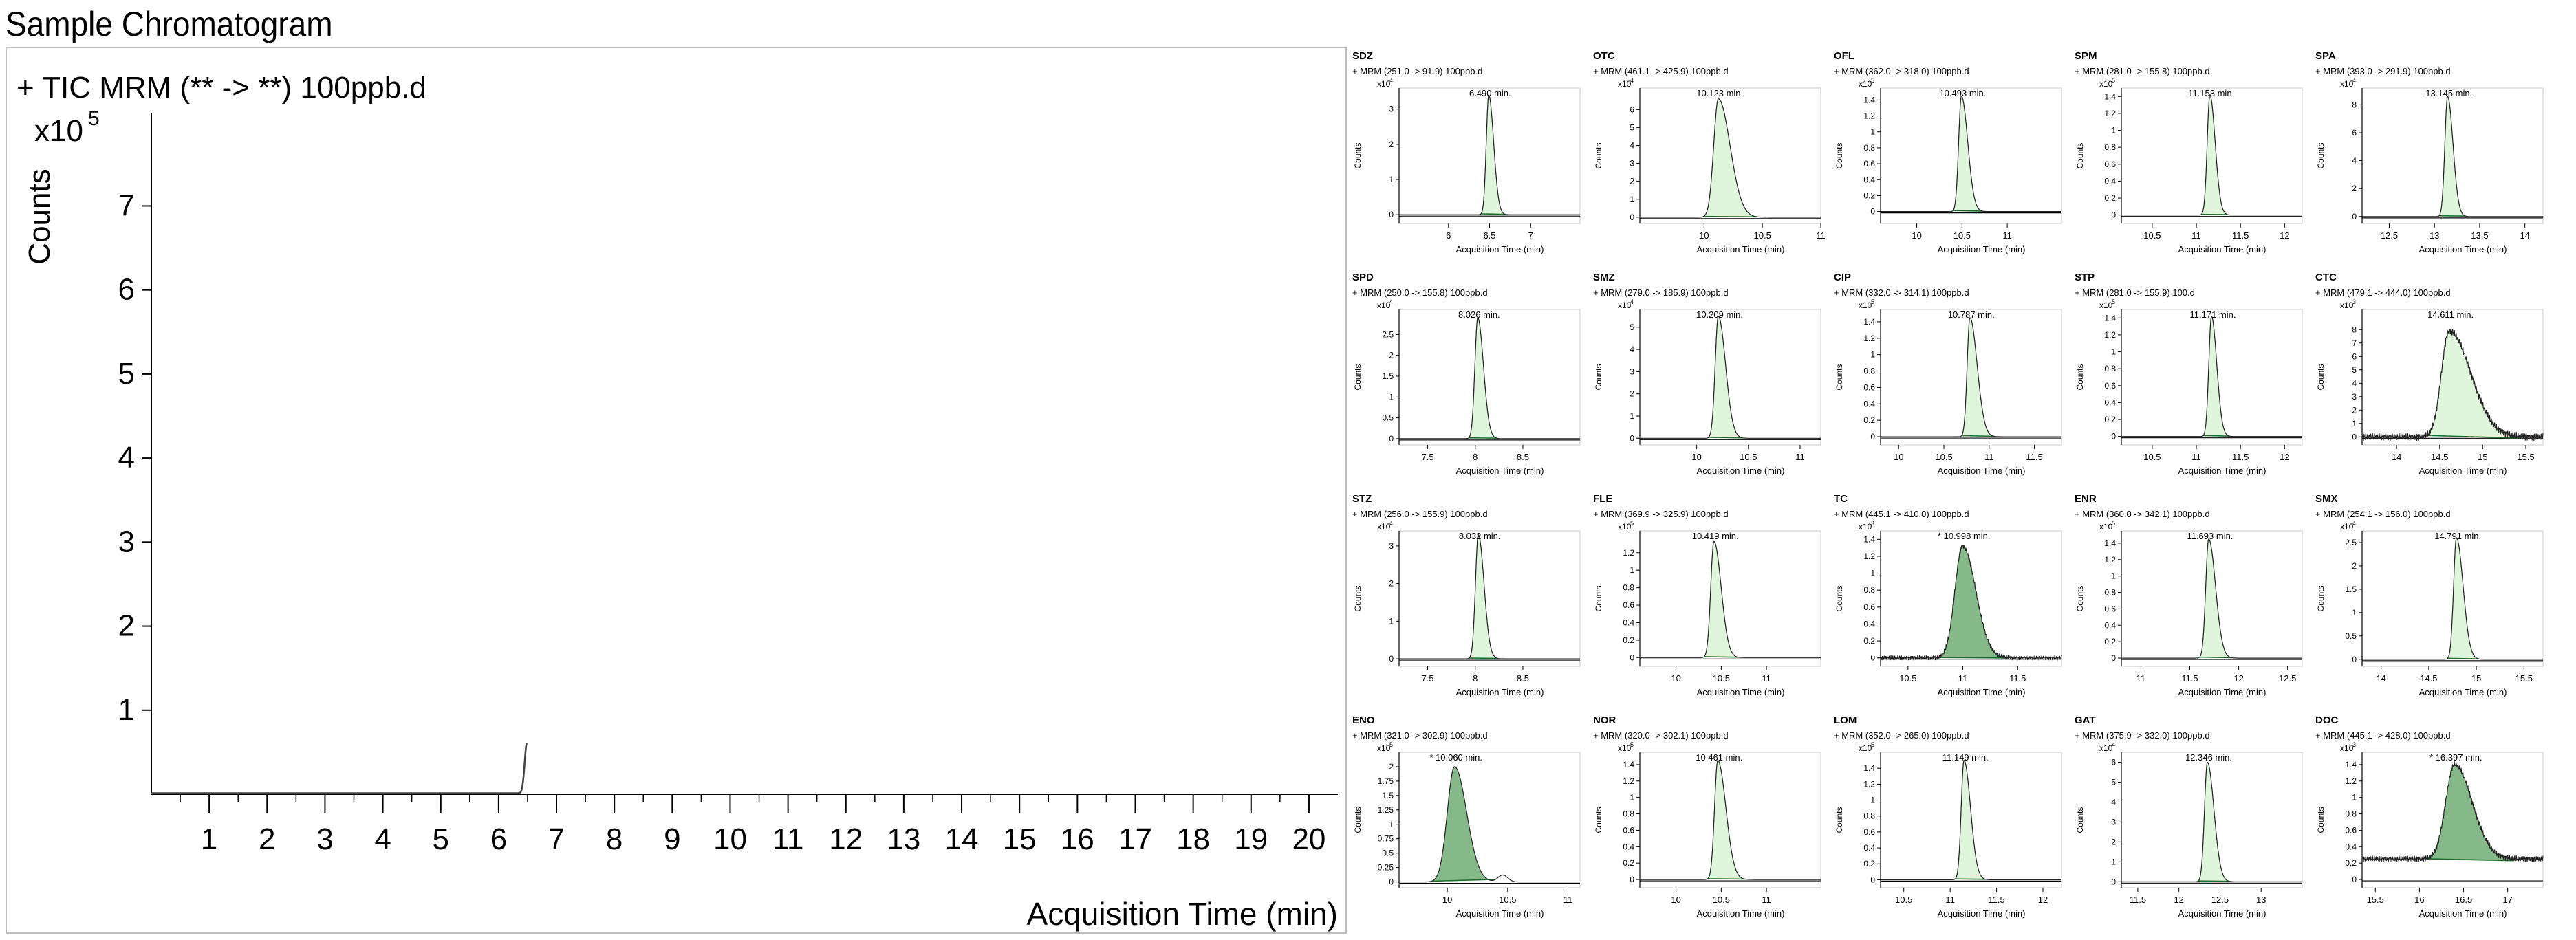 Image resolution: width=2576 pixels, height=940 pixels. Describe the element at coordinates (1530, 236) in the screenshot. I see `mrm-x-tick-label: 7` at that location.